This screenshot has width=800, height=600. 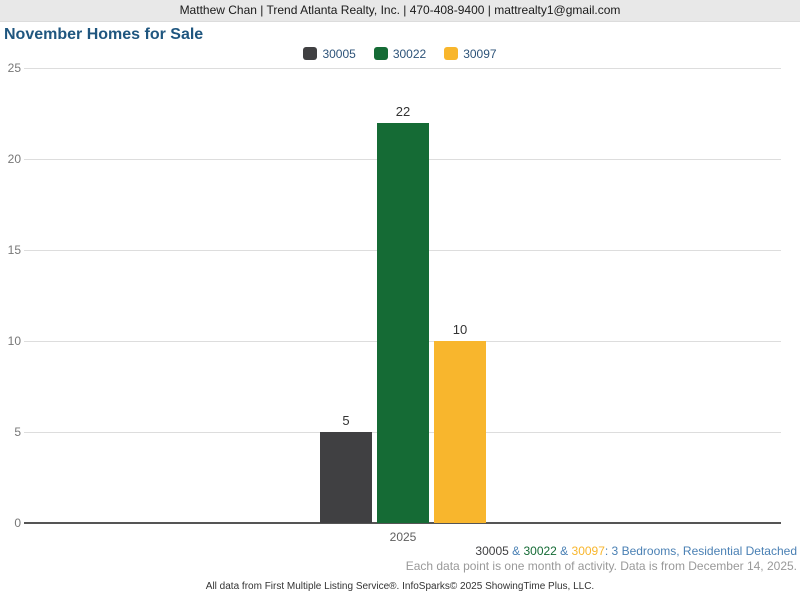 I want to click on y-tick-label: 5, so click(x=17, y=432).